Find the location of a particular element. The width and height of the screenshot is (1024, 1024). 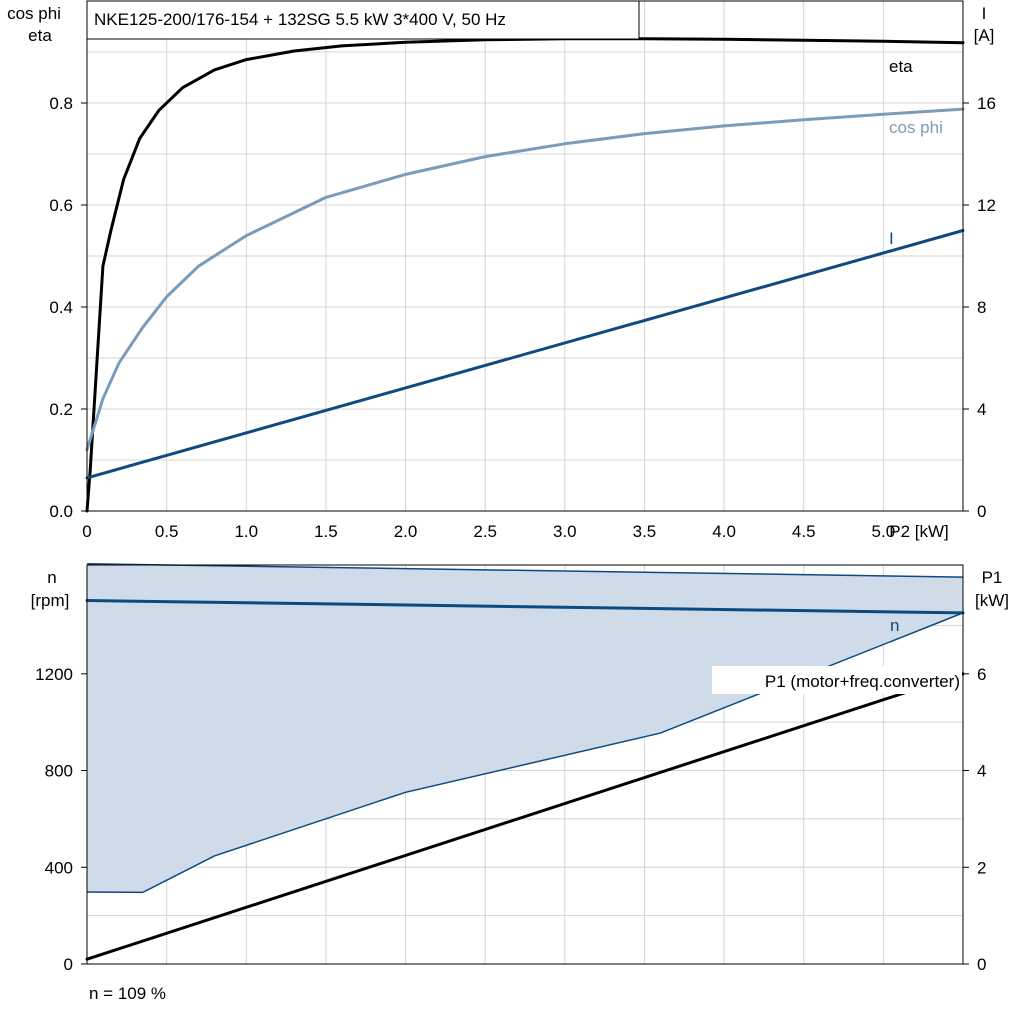

upper-right-tick-label: 4 is located at coordinates (981, 409).